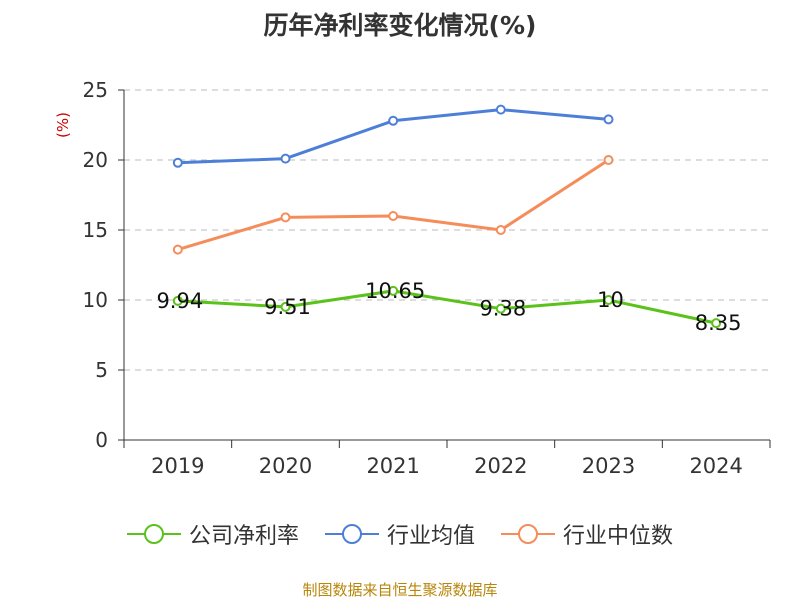 This screenshot has height=600, width=800. I want to click on y-axis-label: (%), so click(63, 125).